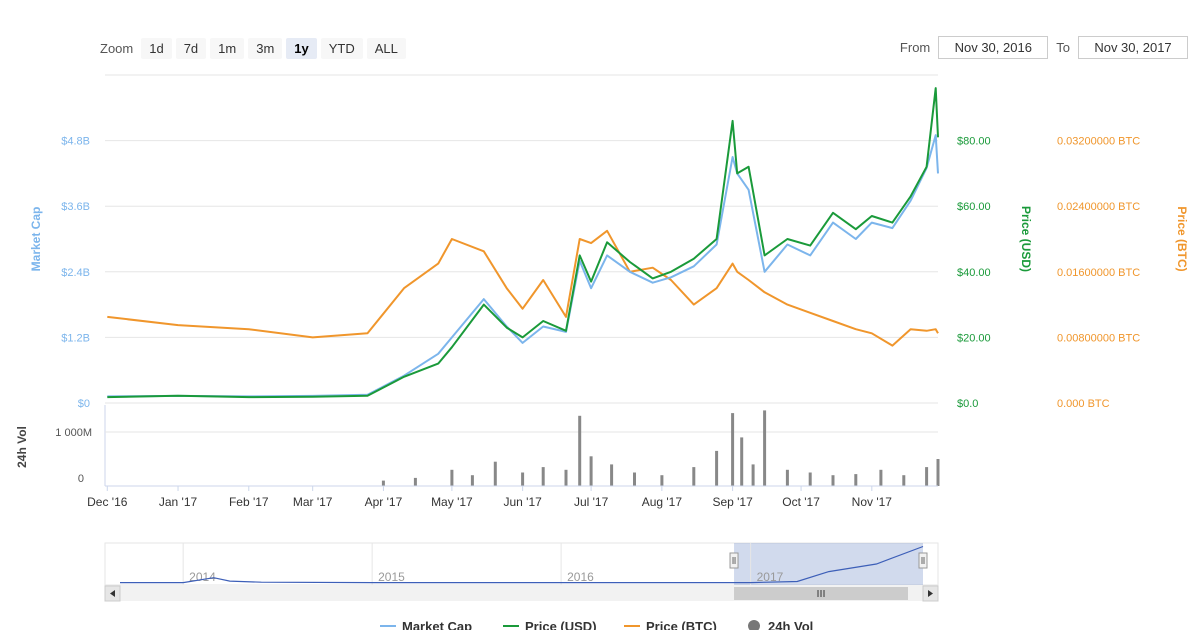  Describe the element at coordinates (384, 502) in the screenshot. I see `x-tick-label: Apr '17` at that location.